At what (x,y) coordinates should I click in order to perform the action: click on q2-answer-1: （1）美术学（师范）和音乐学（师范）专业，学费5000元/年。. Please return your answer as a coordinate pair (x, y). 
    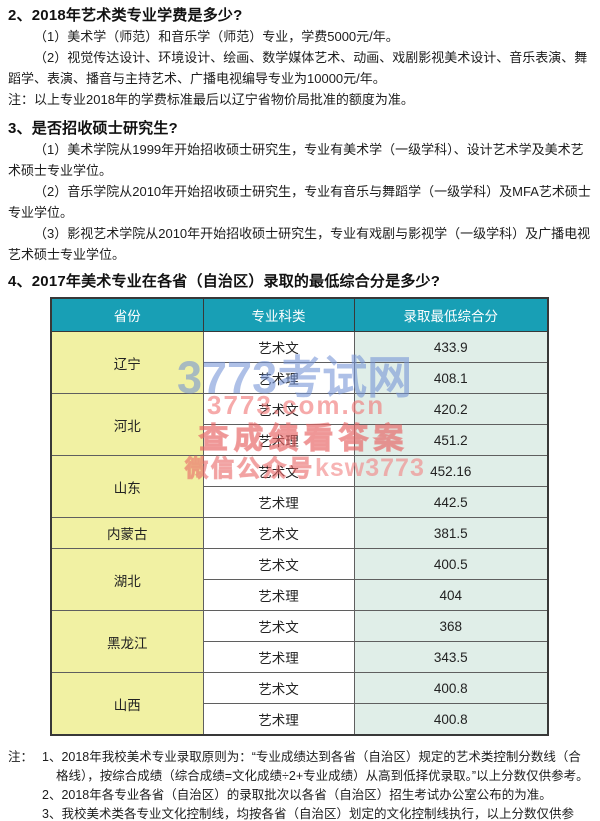
    Looking at the image, I should click on (216, 36).